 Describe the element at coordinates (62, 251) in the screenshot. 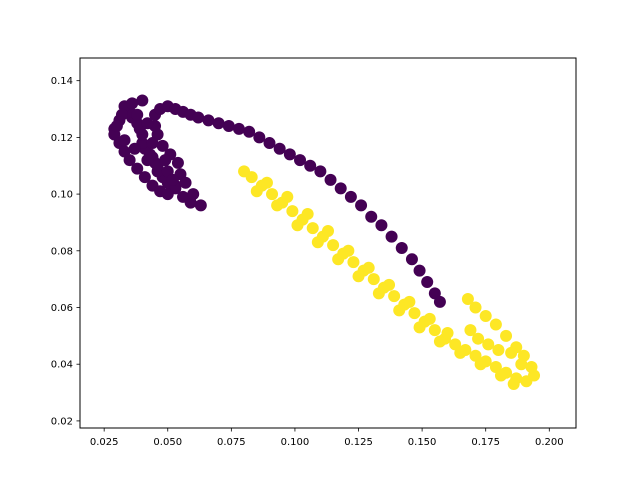

I see `y-tick-label: 0.08` at that location.